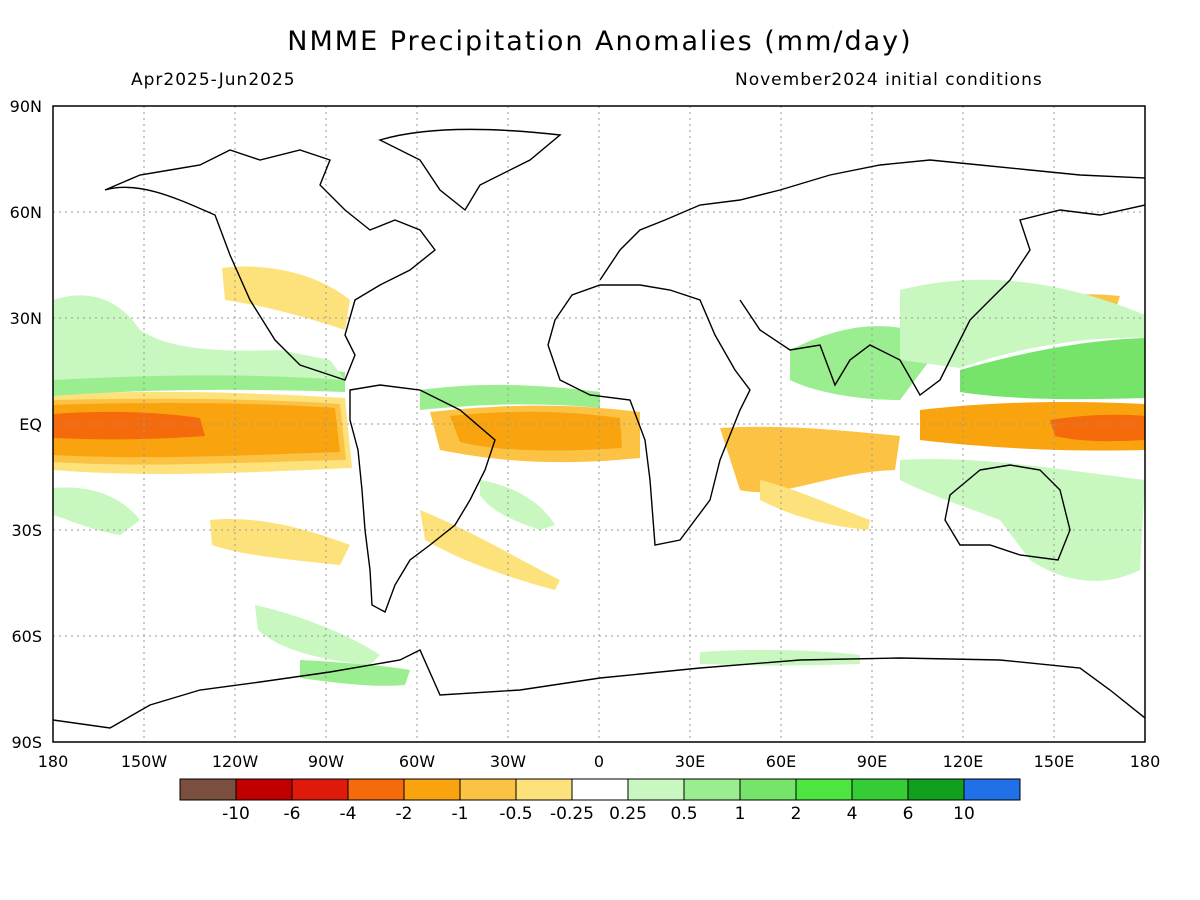  What do you see at coordinates (348, 814) in the screenshot?
I see `colorbar-label: -4` at bounding box center [348, 814].